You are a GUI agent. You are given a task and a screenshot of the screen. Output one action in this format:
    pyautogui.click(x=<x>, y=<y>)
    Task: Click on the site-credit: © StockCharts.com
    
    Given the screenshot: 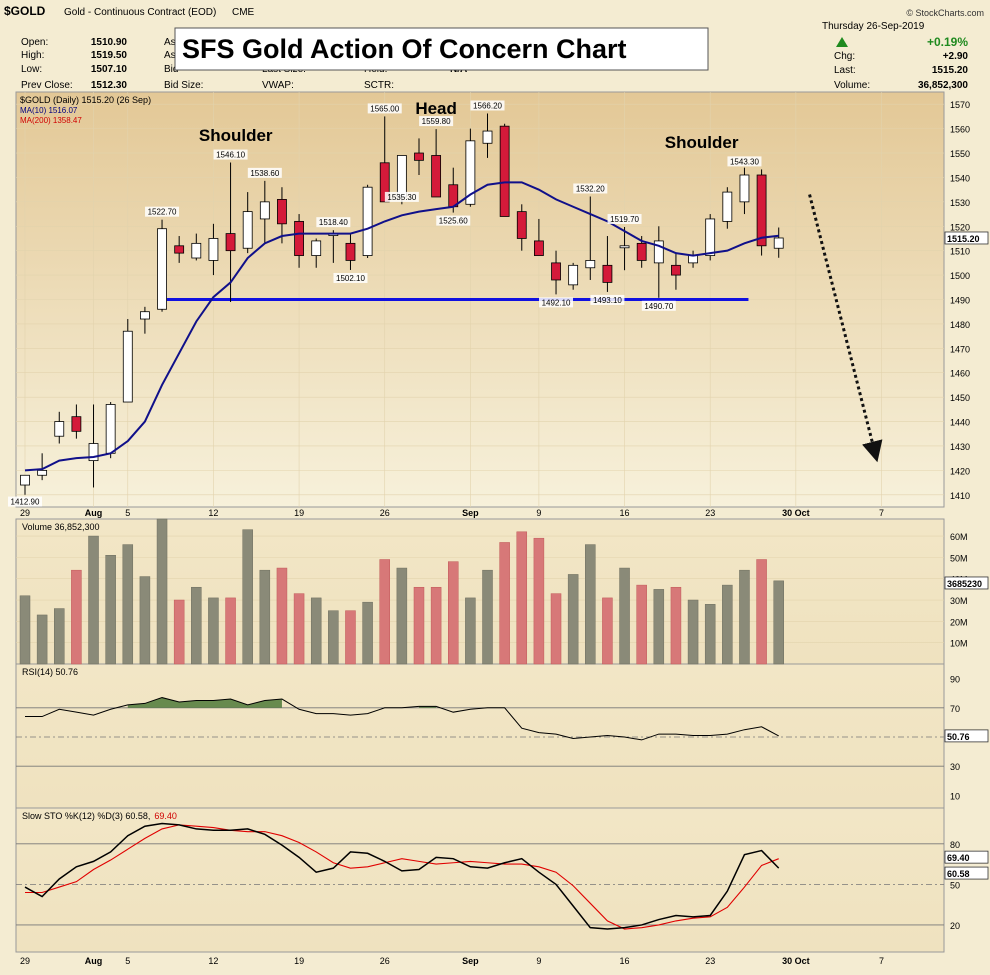 What is the action you would take?
    pyautogui.click(x=945, y=13)
    